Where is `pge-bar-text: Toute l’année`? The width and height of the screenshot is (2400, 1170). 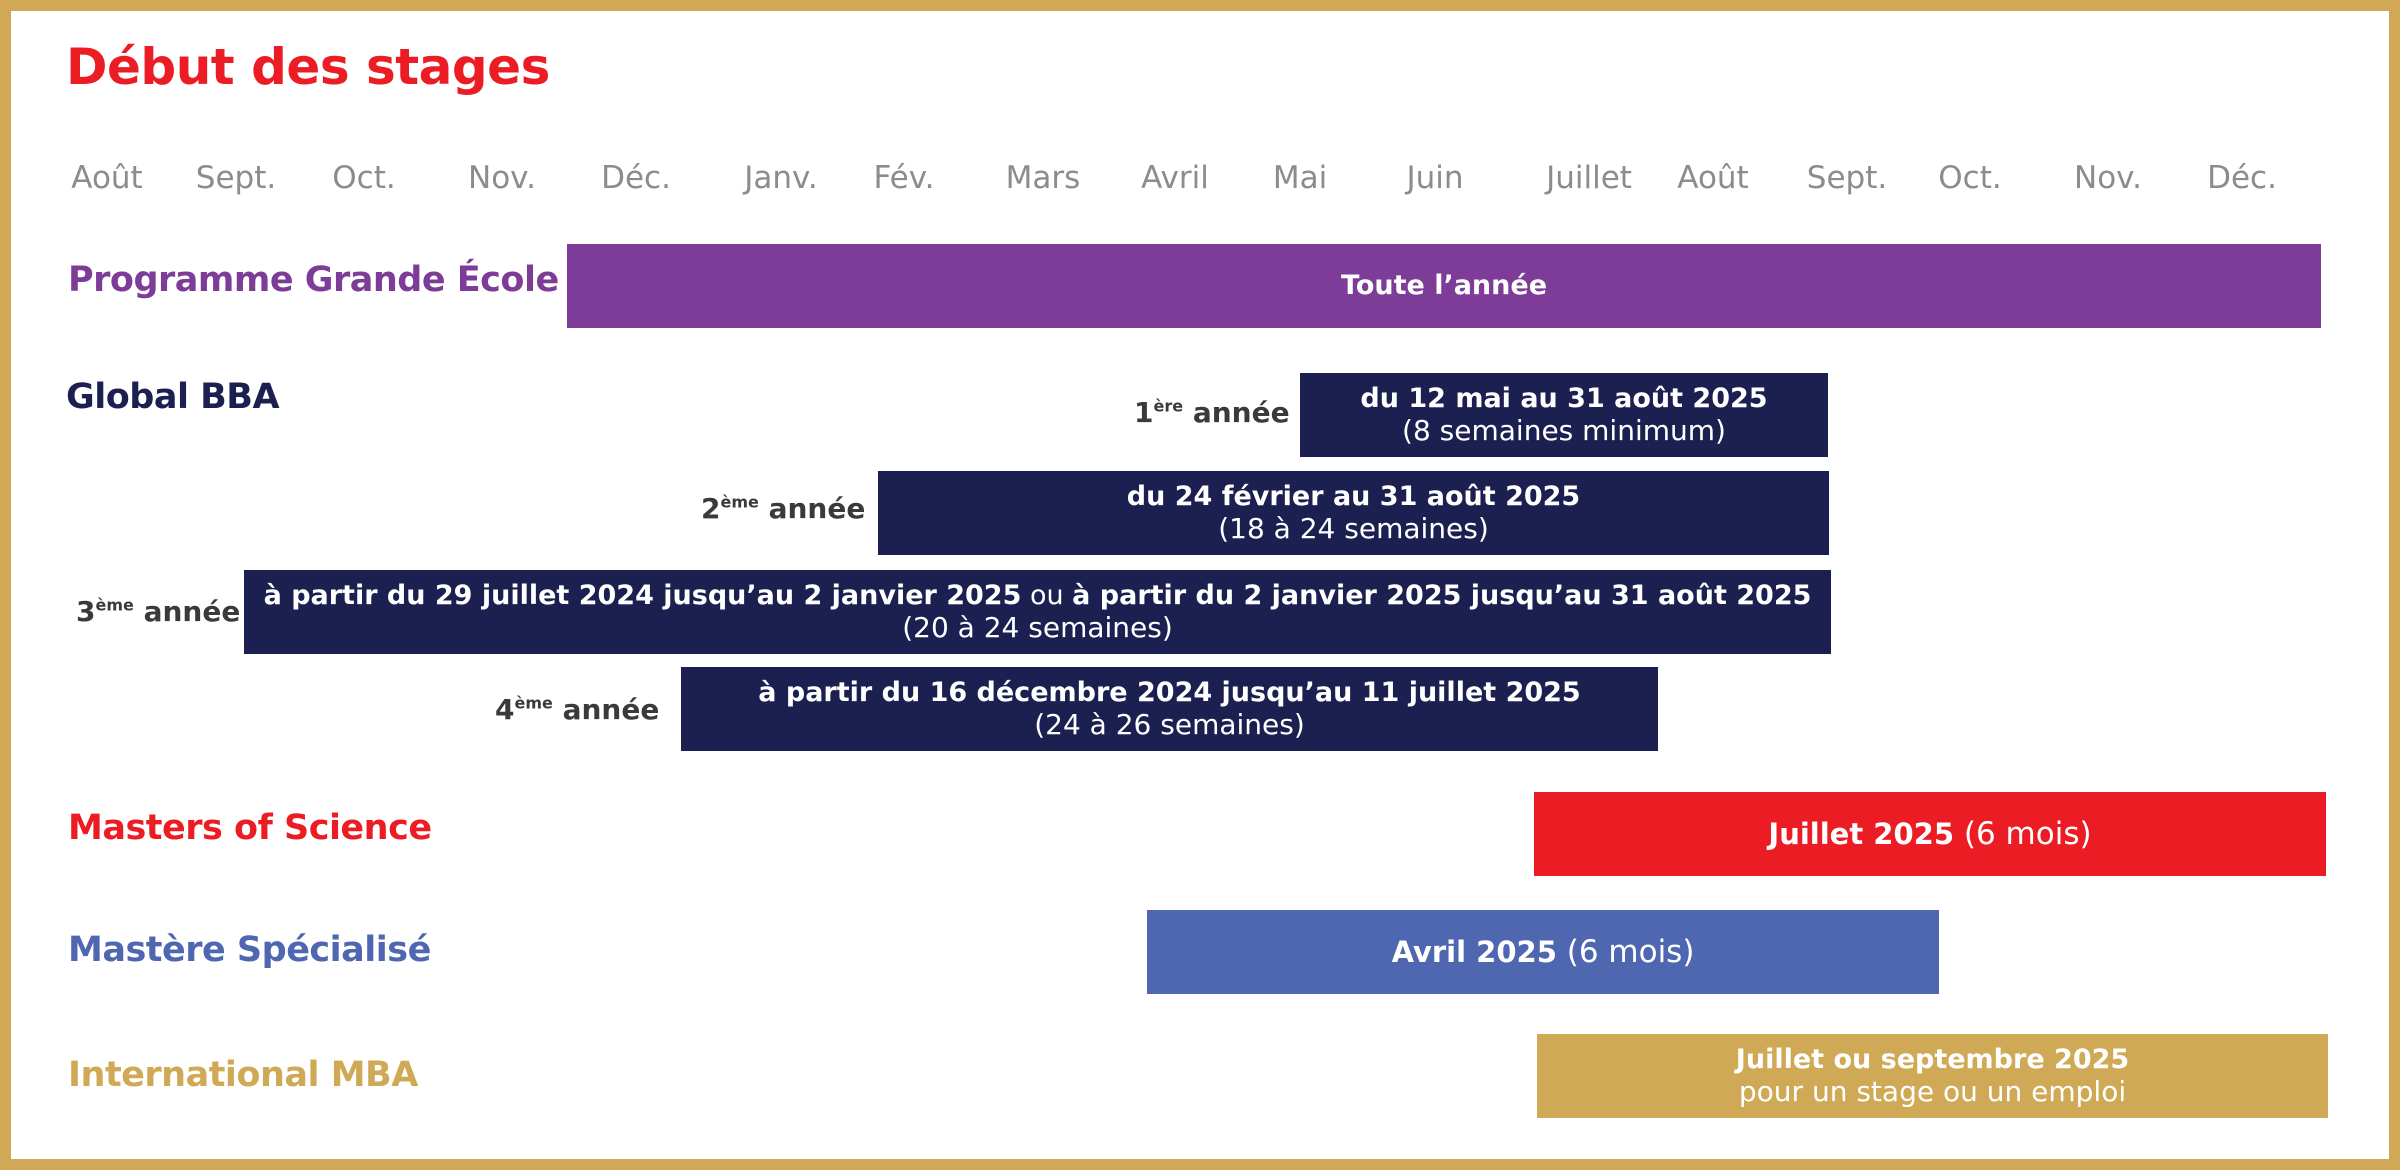
pge-bar-text: Toute l’année is located at coordinates (1444, 285).